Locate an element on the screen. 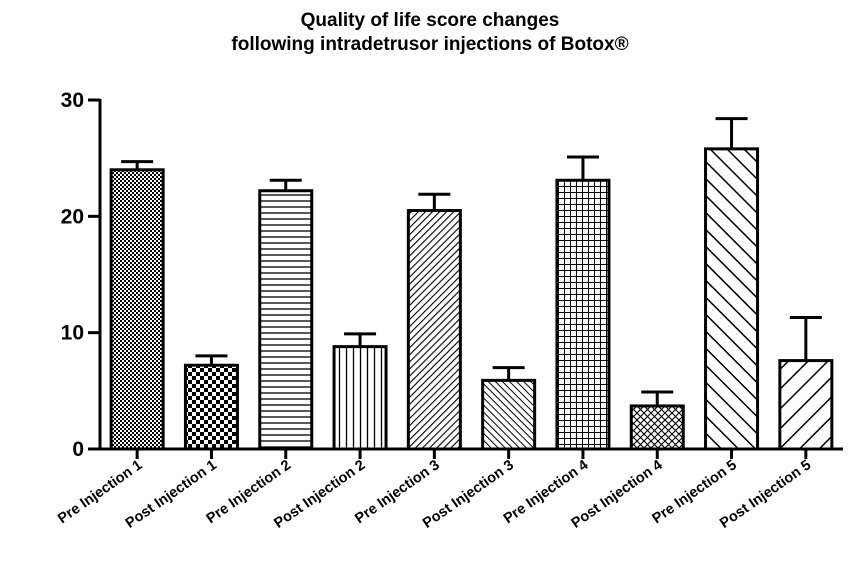 The image size is (851, 573). y-tick-label: 30 is located at coordinates (72, 100).